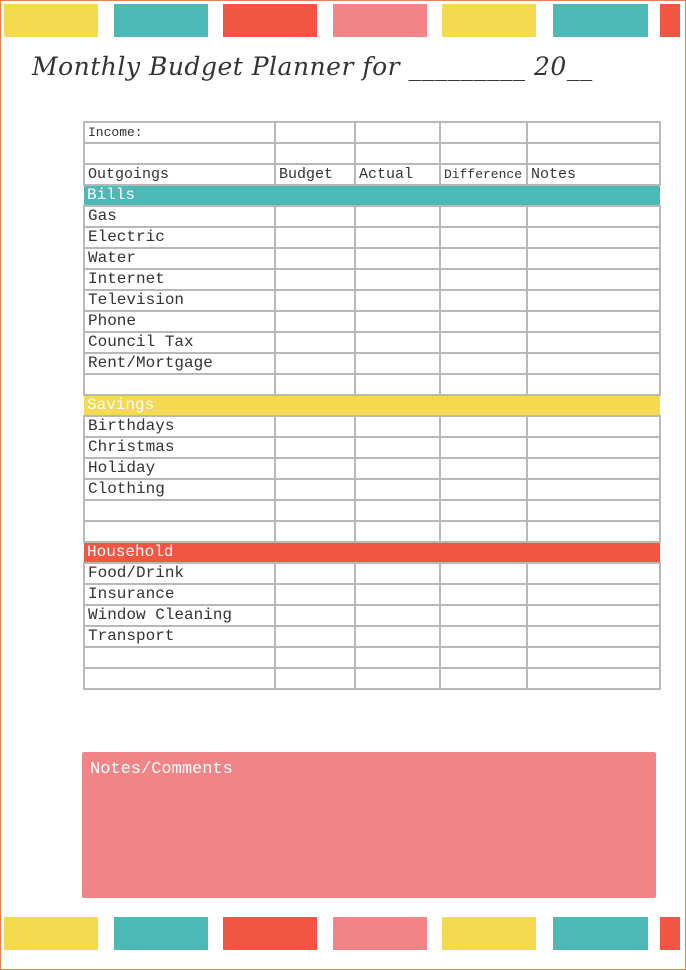 The image size is (686, 970). I want to click on item-label: Christmas, so click(179, 447).